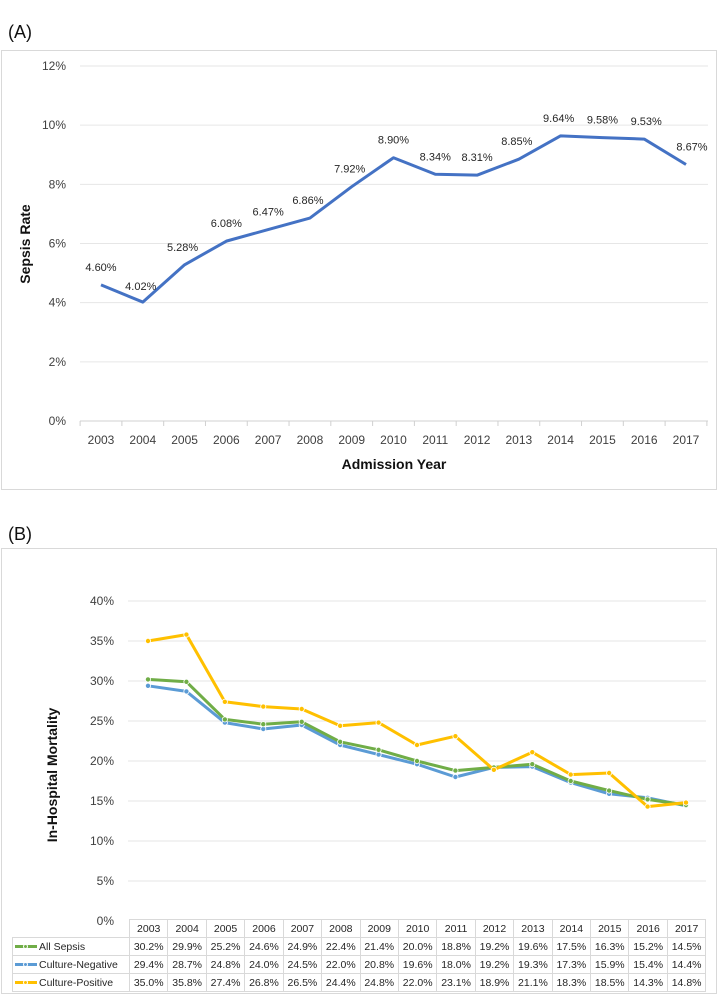 Image resolution: width=720 pixels, height=994 pixels. Describe the element at coordinates (102, 721) in the screenshot. I see `y-tick-label: 25%` at that location.